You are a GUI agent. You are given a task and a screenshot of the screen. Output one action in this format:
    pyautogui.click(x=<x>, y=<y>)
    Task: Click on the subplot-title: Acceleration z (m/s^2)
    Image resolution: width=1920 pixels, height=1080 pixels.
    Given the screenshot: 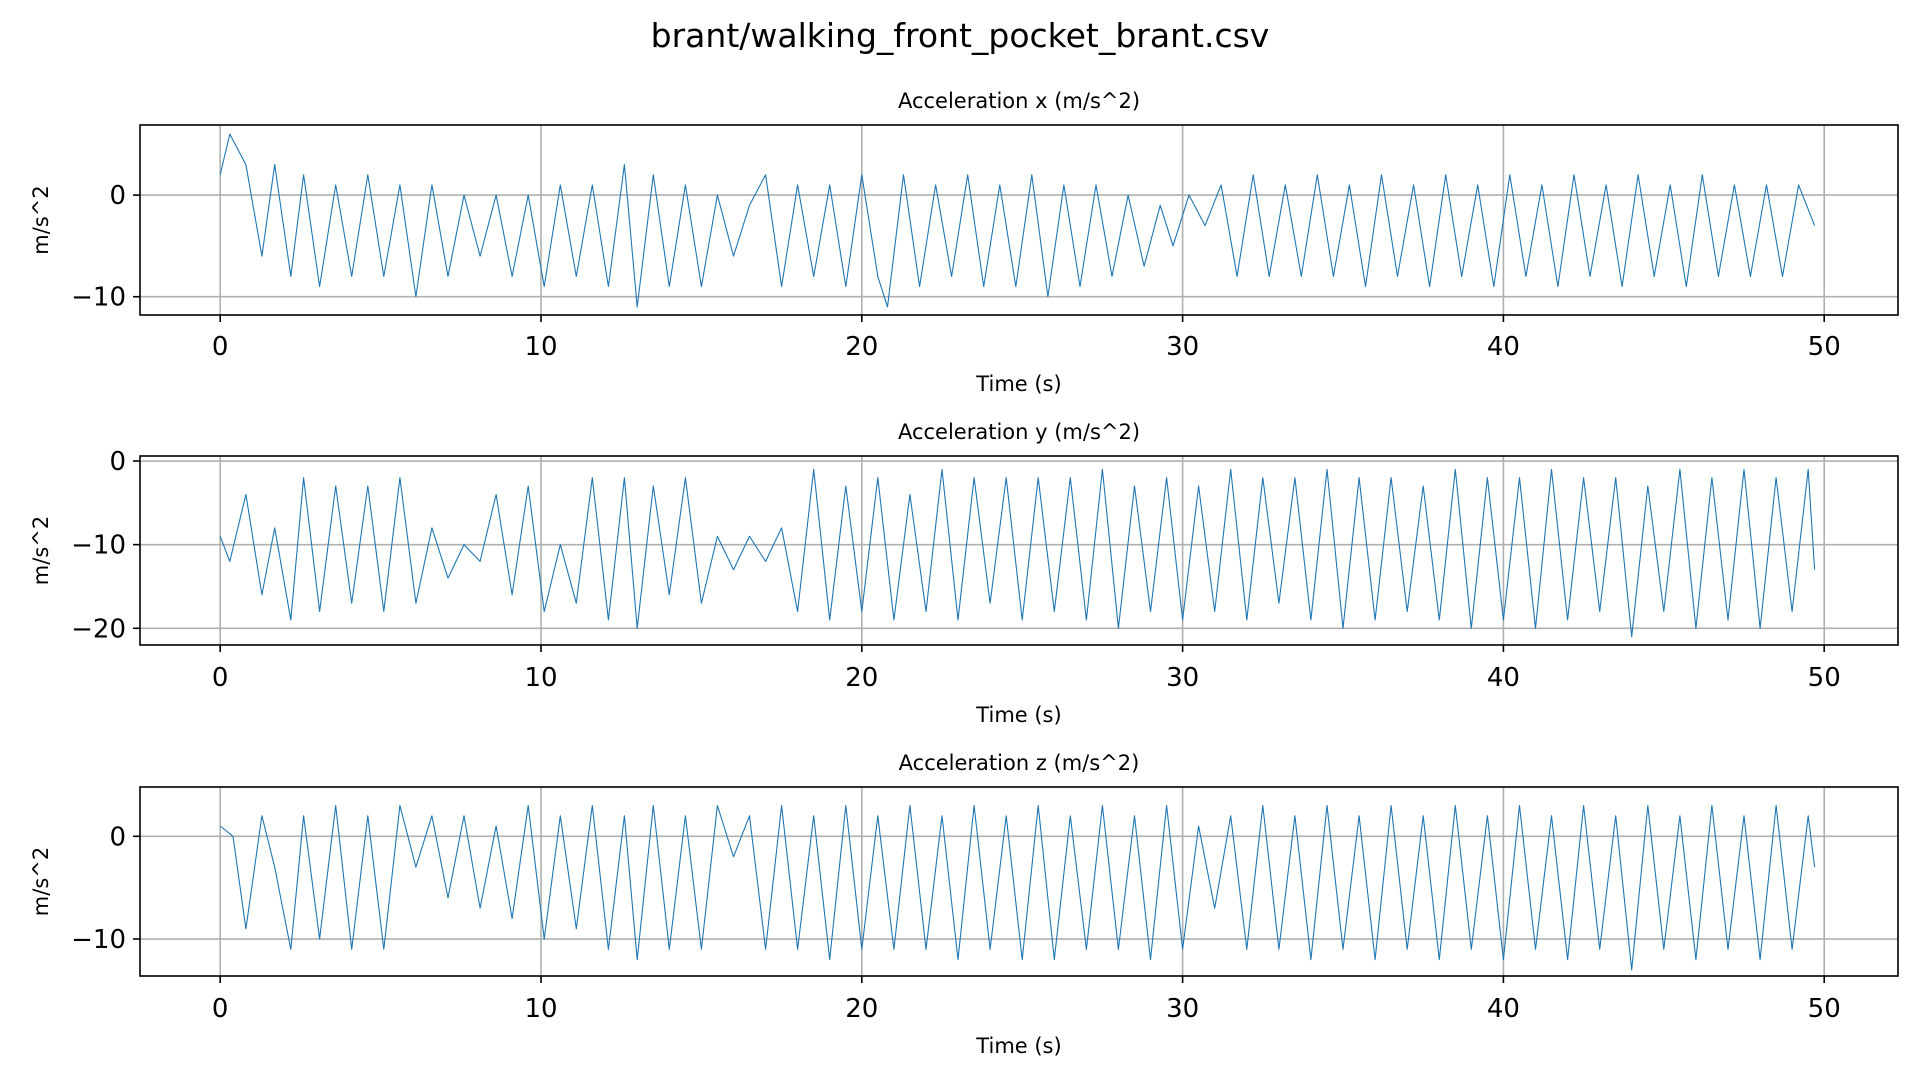 What is the action you would take?
    pyautogui.click(x=1019, y=763)
    